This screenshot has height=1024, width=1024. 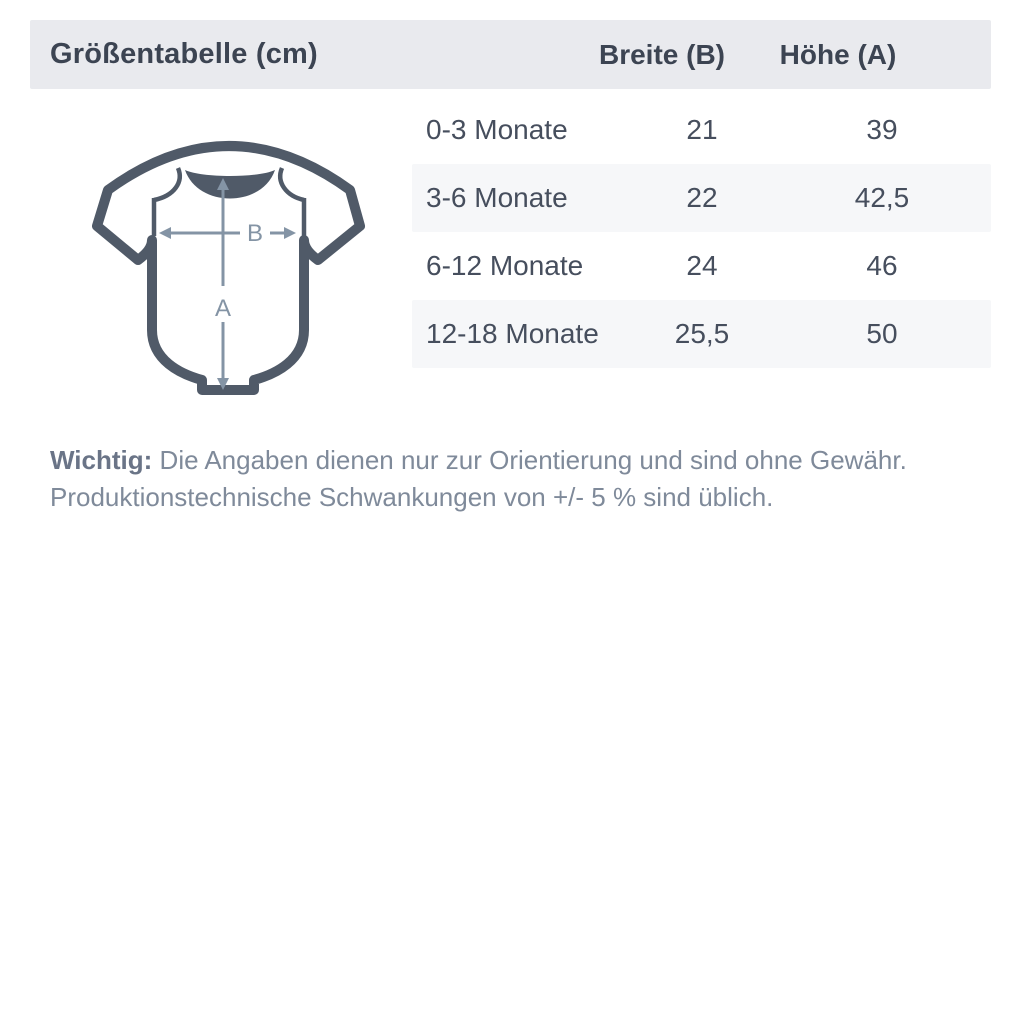 I want to click on width-value: 22, so click(x=702, y=197).